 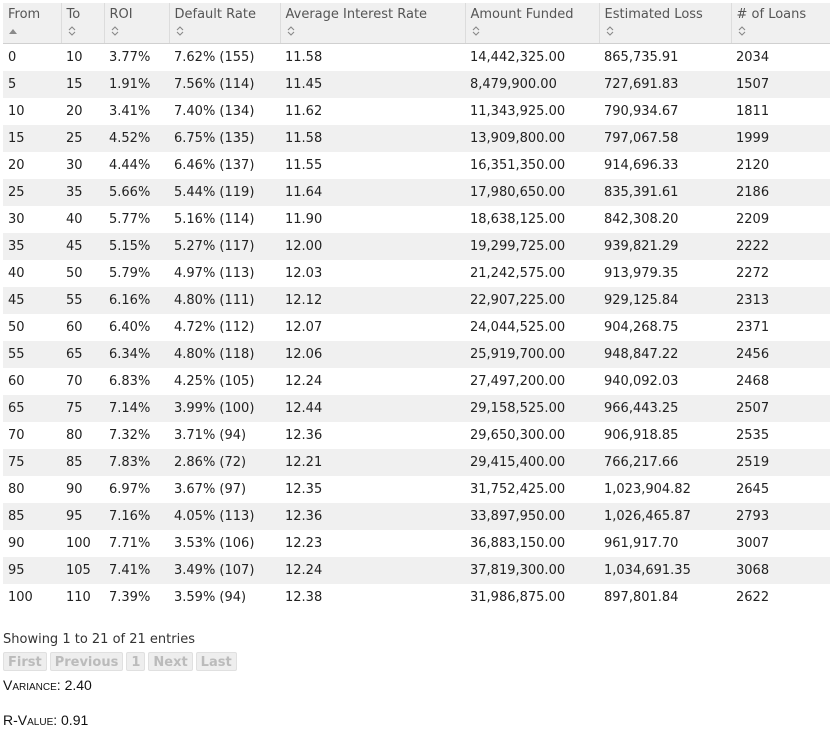 I want to click on cell-from: 45, so click(x=32, y=300).